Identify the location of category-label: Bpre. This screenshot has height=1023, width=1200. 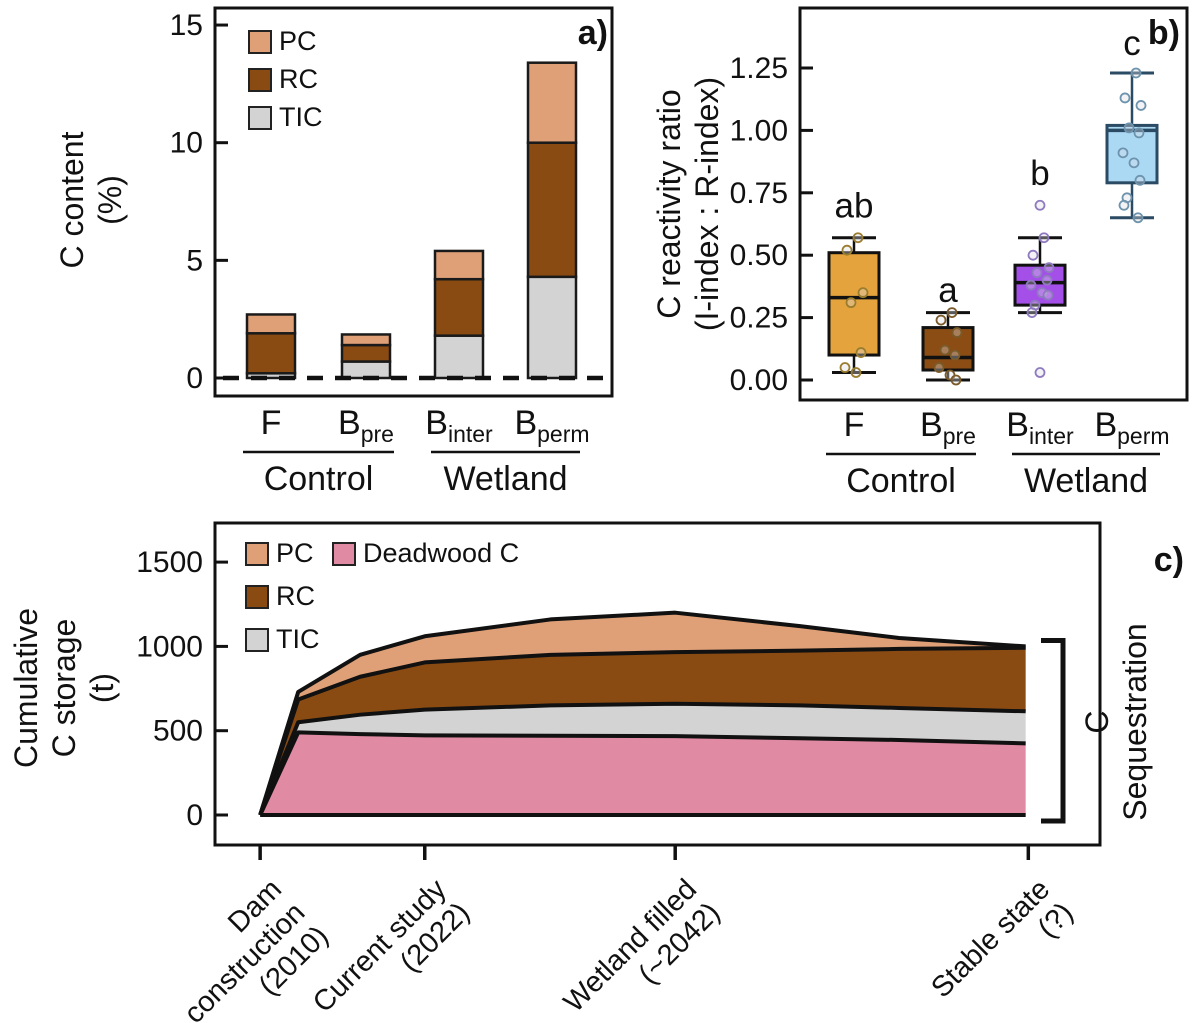
(948, 427).